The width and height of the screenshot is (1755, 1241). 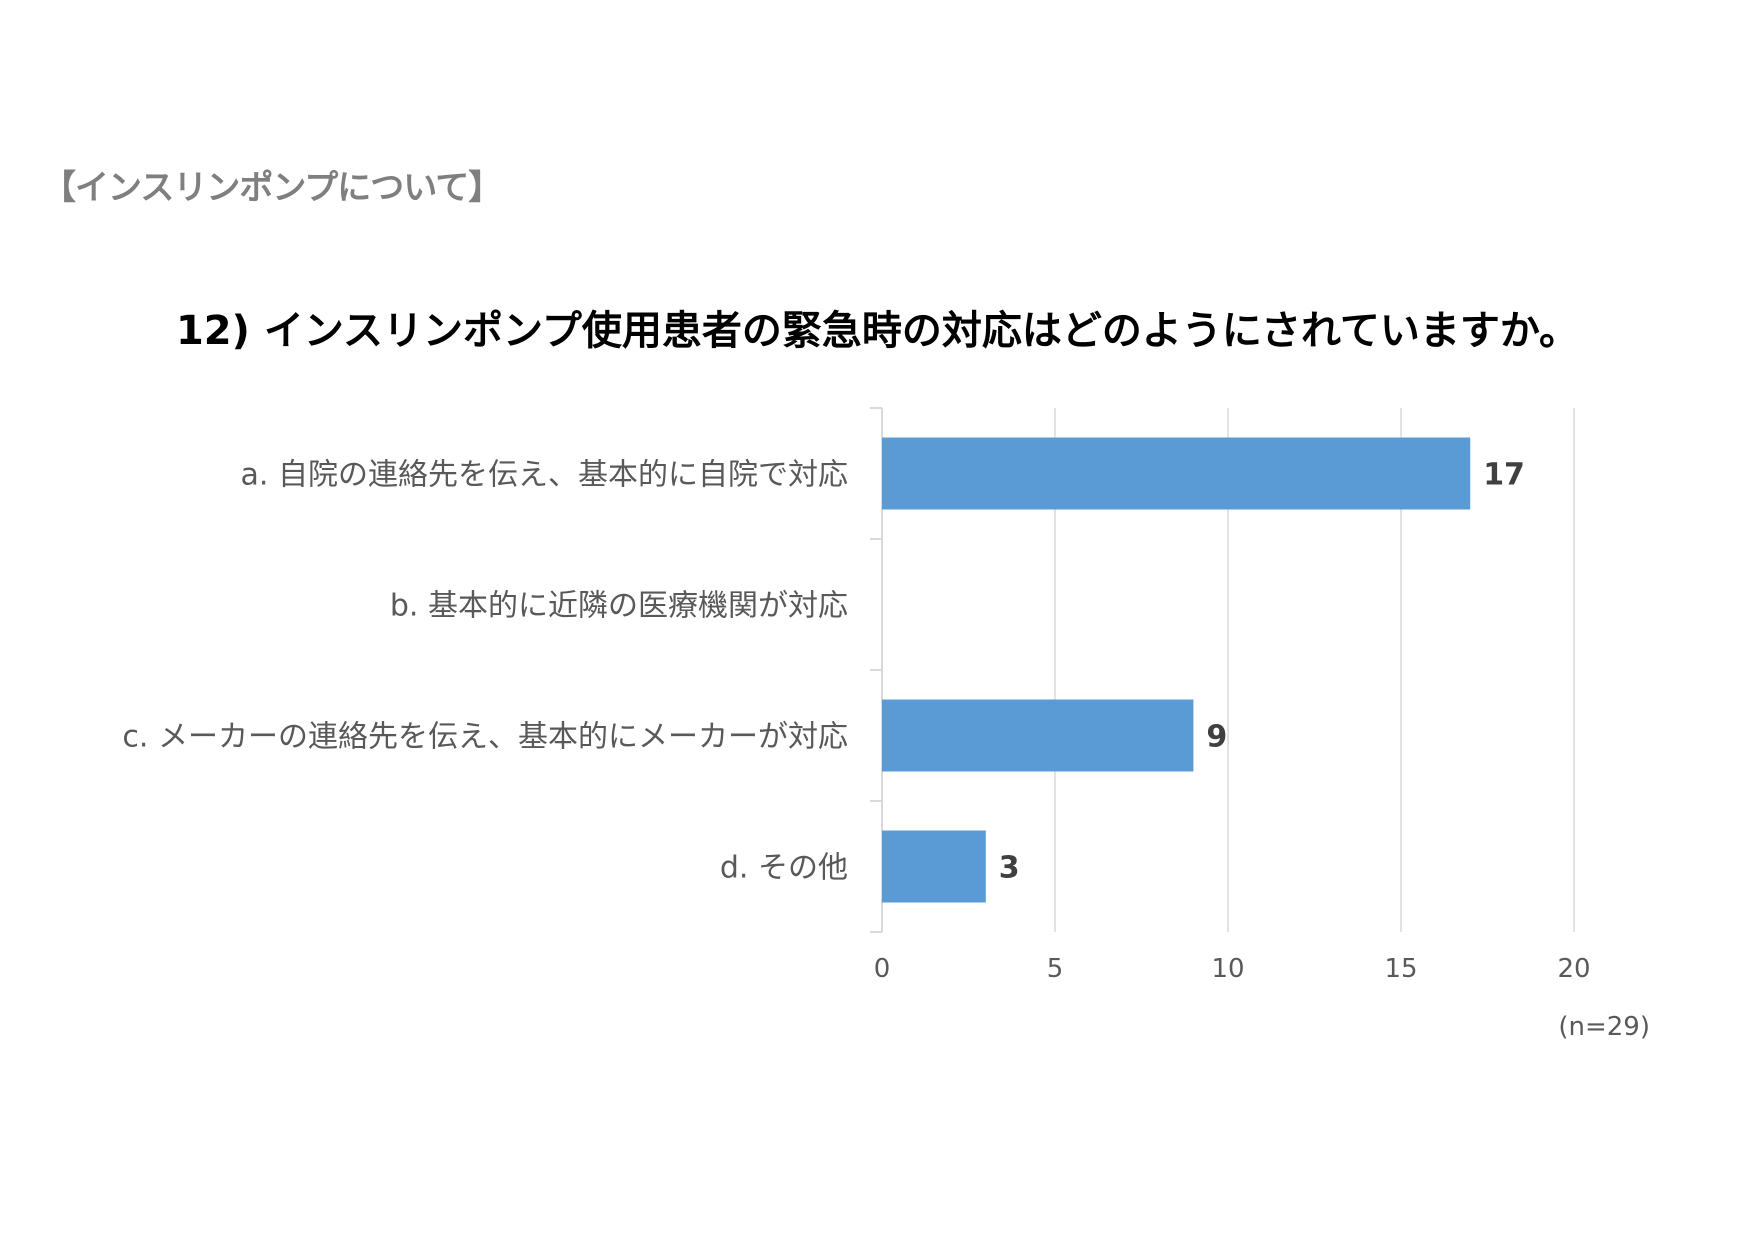 What do you see at coordinates (1227, 969) in the screenshot?
I see `x-tick-label: 10` at bounding box center [1227, 969].